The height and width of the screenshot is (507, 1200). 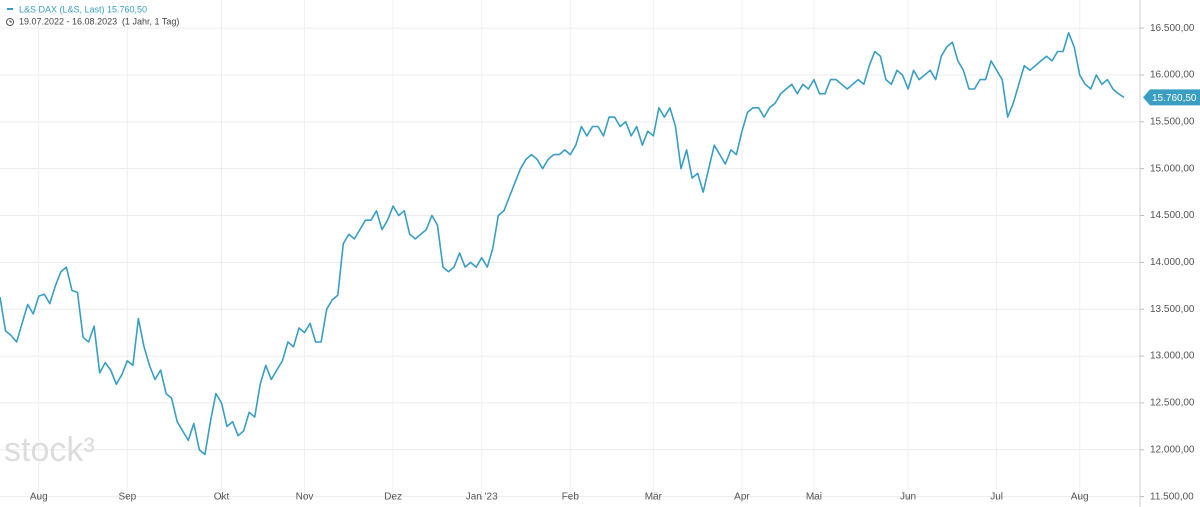 What do you see at coordinates (654, 497) in the screenshot?
I see `x-tick-label: Mär` at bounding box center [654, 497].